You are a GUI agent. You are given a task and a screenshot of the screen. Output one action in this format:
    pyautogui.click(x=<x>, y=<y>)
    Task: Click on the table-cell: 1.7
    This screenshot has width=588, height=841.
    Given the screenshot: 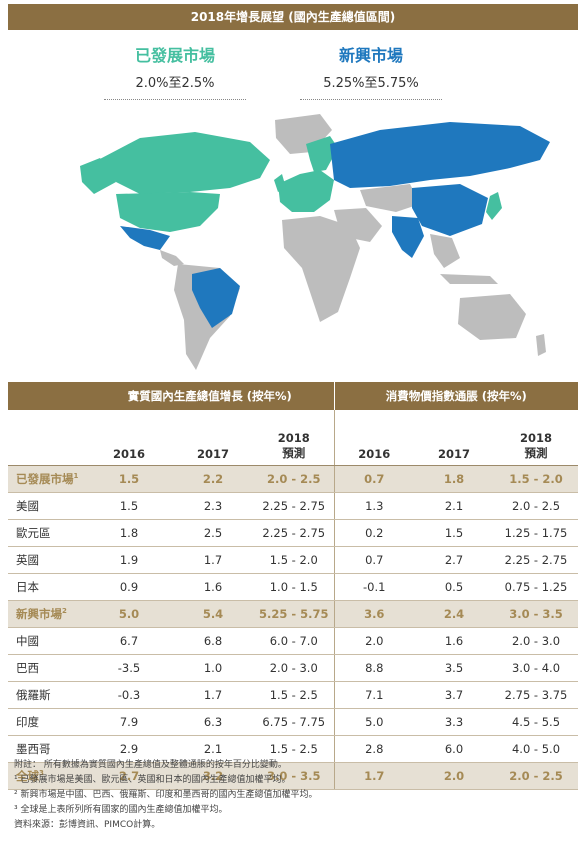 What is the action you would take?
    pyautogui.click(x=213, y=560)
    